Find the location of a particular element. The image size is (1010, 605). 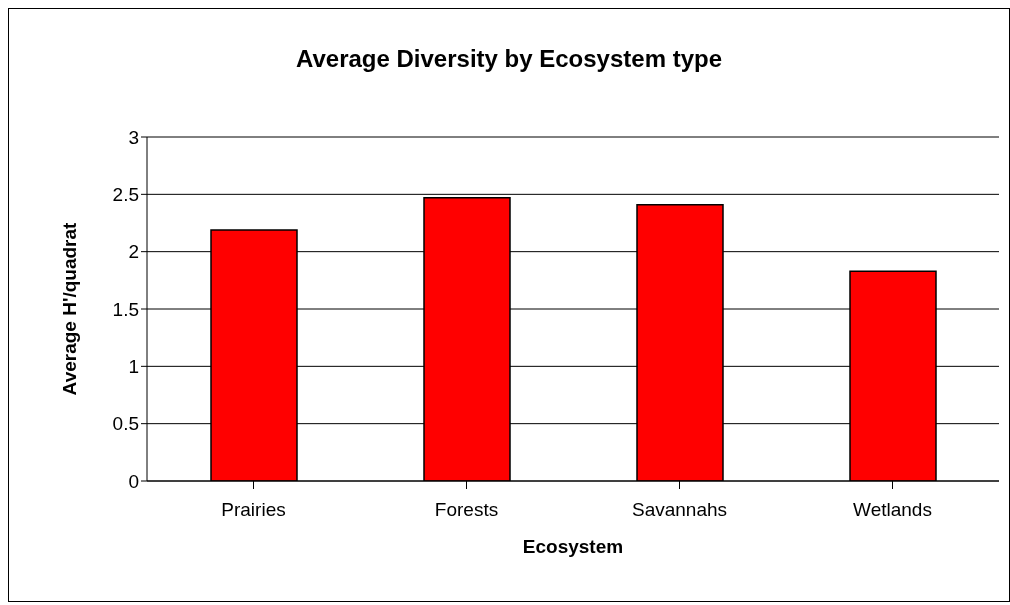

y-axis-title: Average H'/quadrat is located at coordinates (69, 308).